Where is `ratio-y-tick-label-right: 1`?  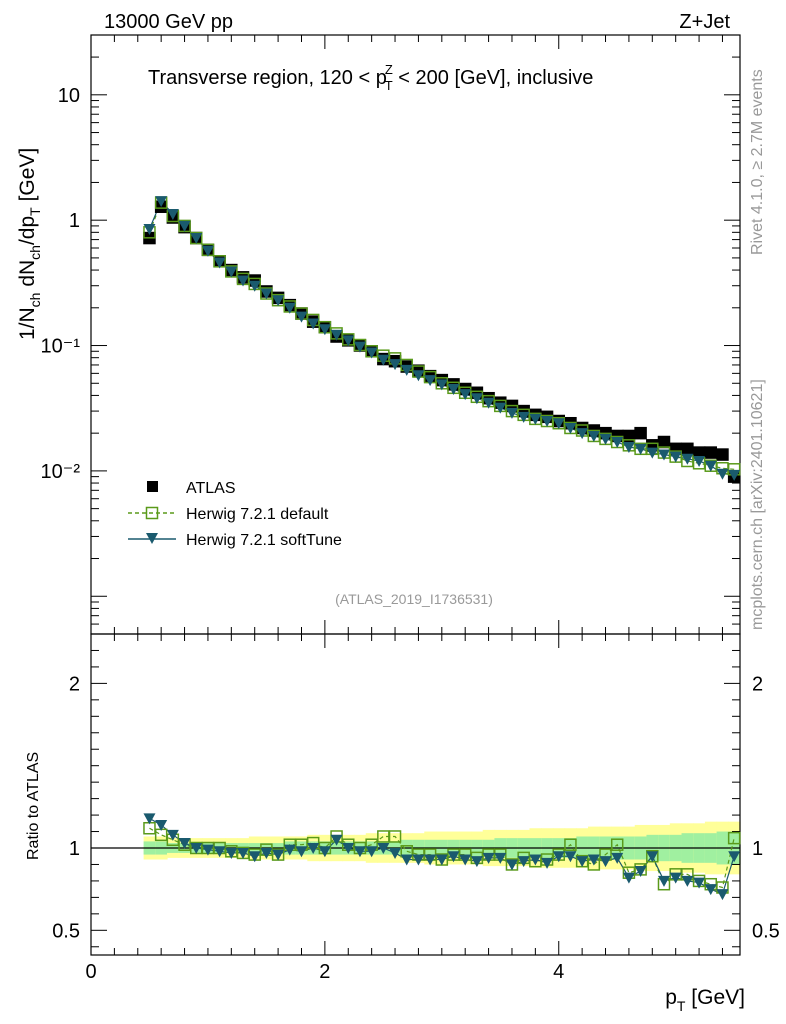 ratio-y-tick-label-right: 1 is located at coordinates (757, 849).